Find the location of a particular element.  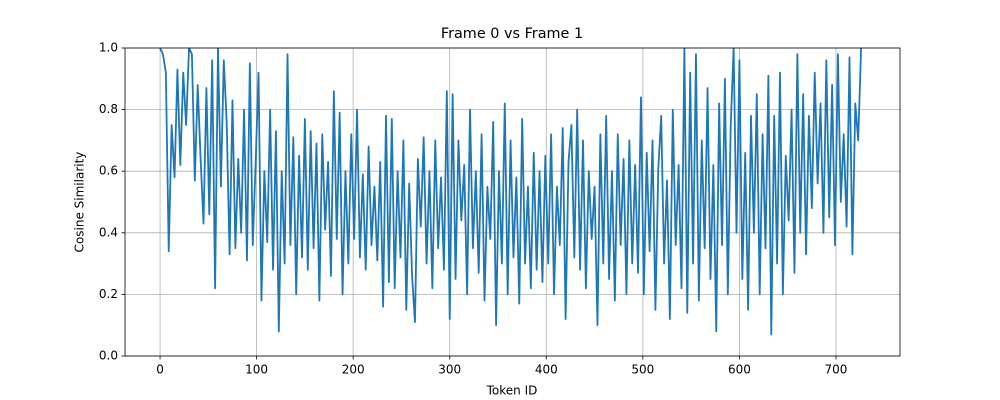

y-tick-label: 0.4 is located at coordinates (108, 232).